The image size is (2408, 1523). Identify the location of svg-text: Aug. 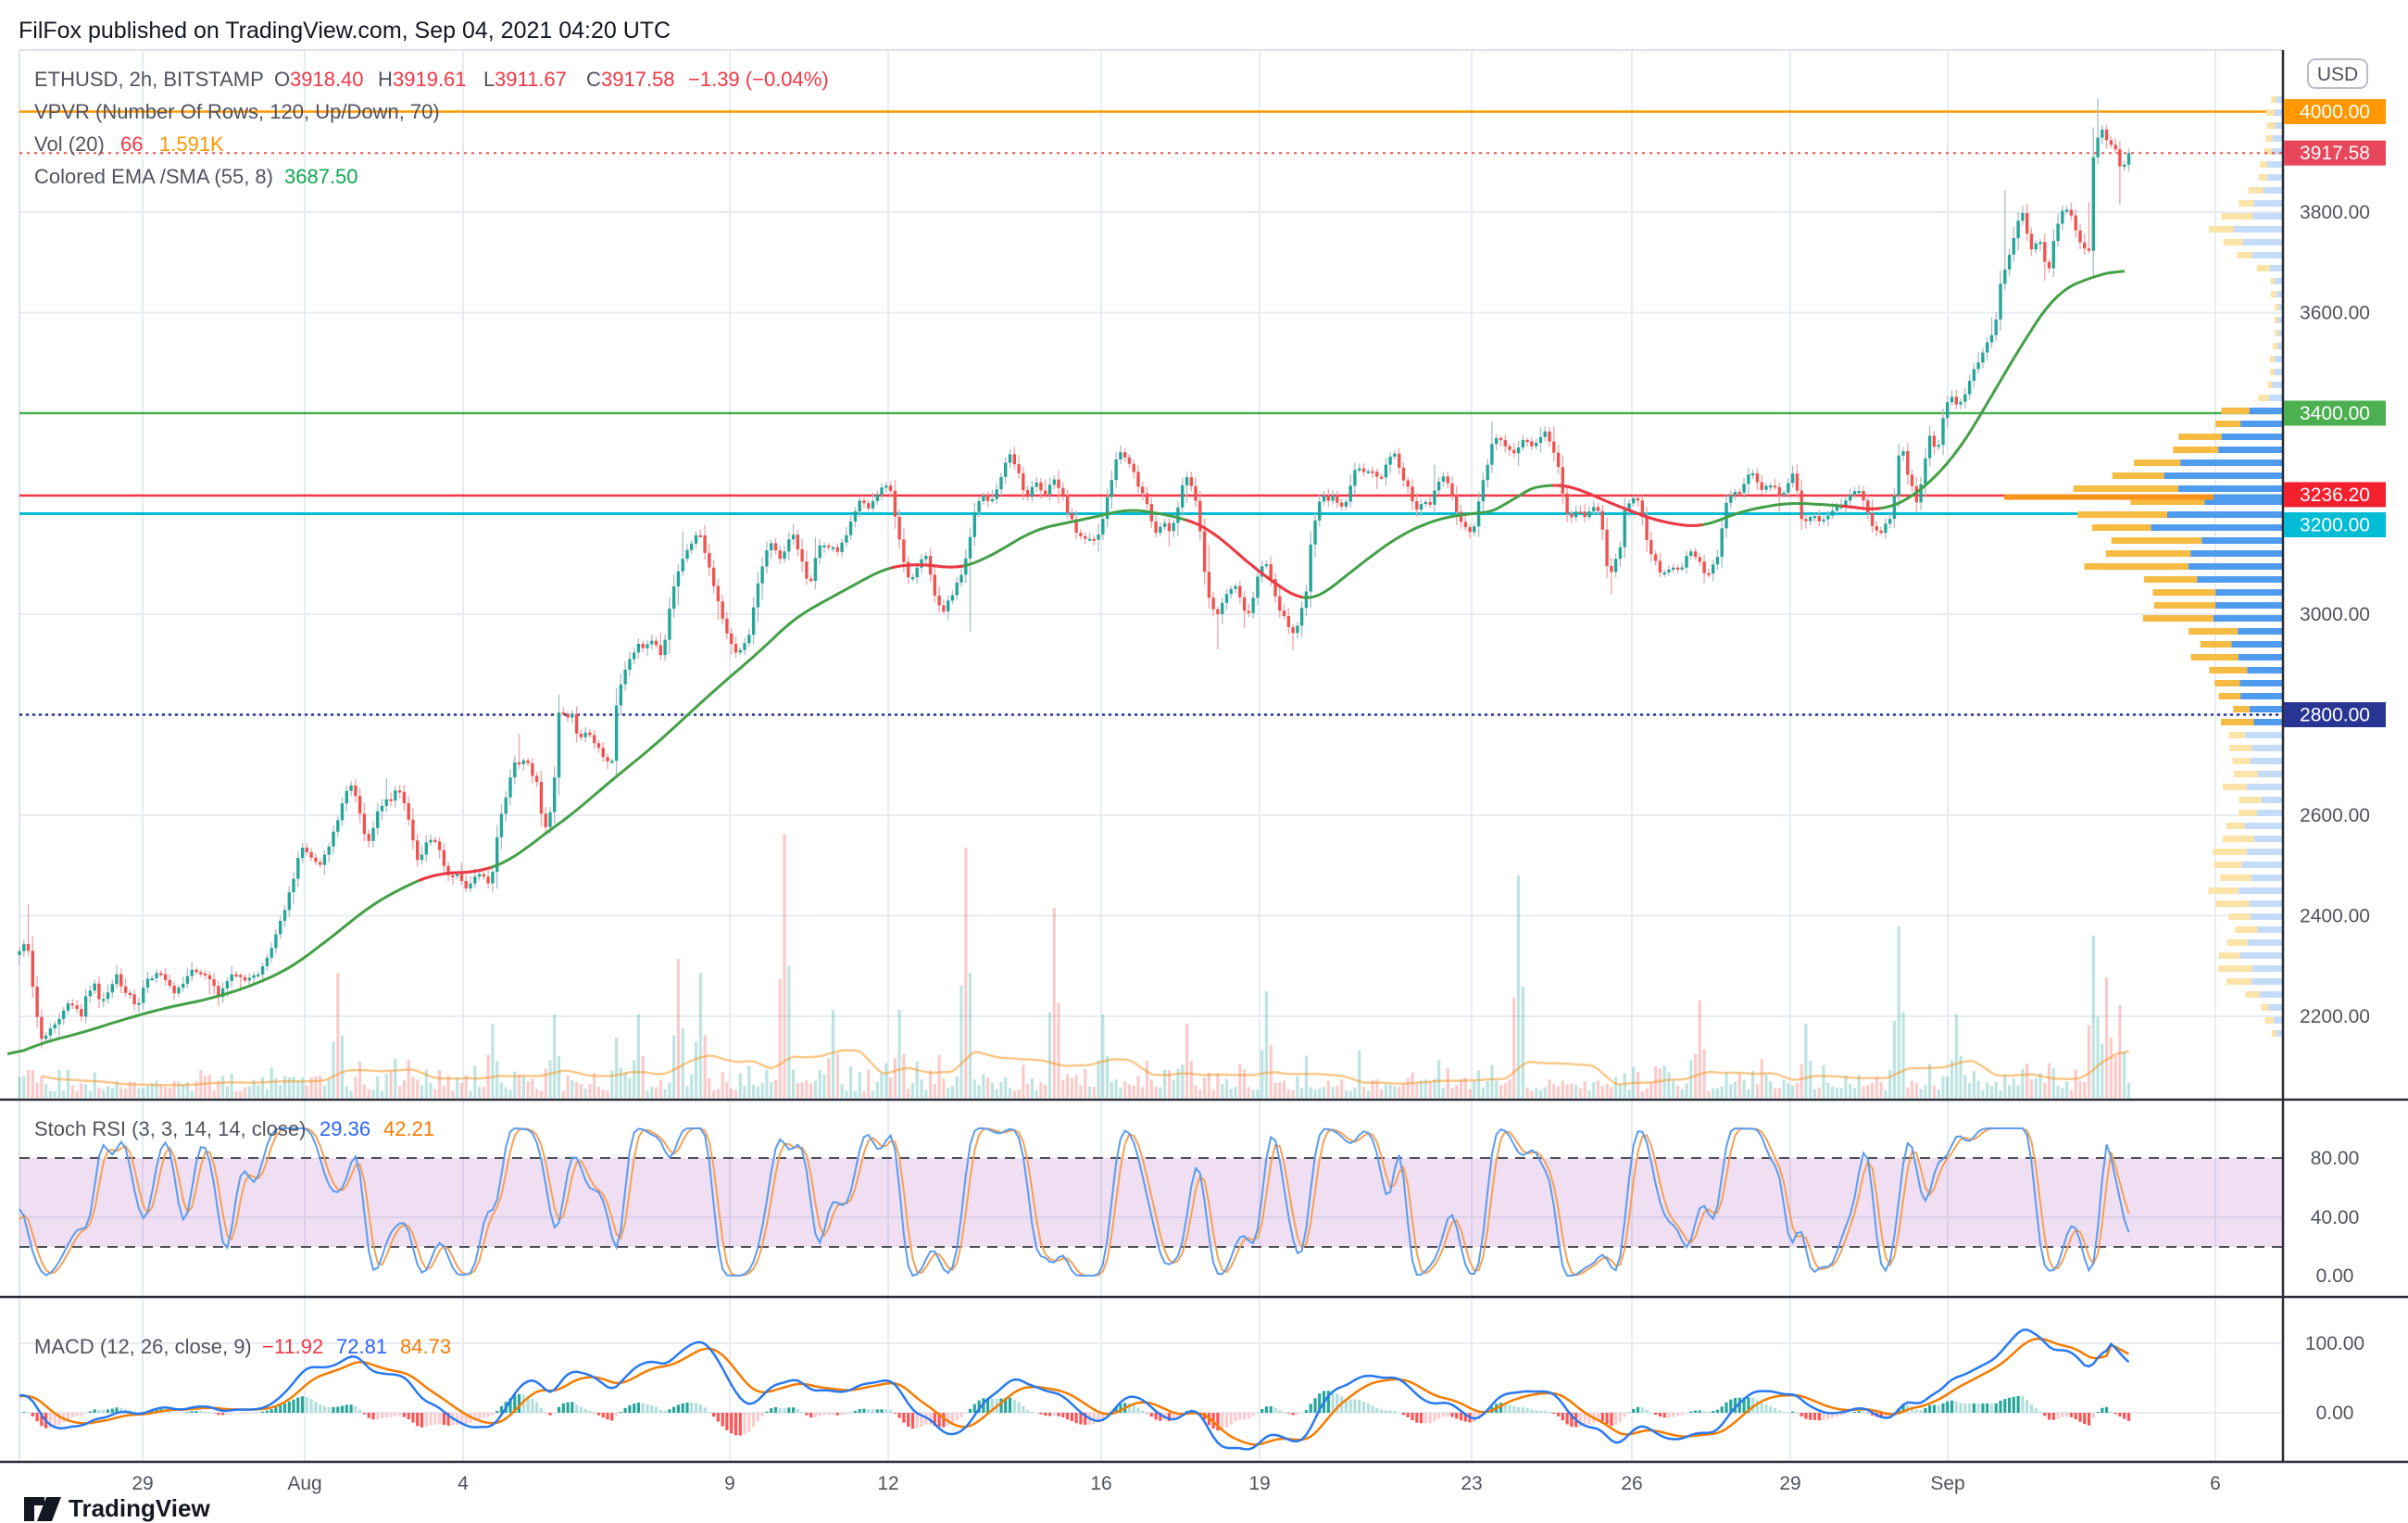
(304, 1483).